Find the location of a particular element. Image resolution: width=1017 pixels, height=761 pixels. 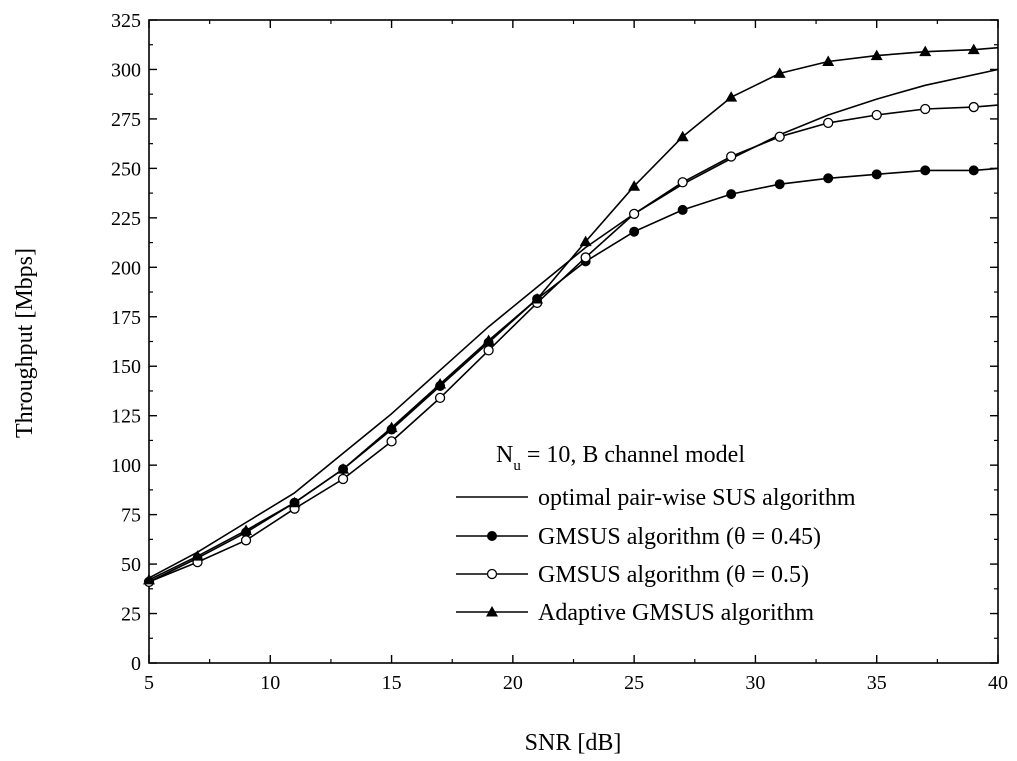

legend-entry-2: GMSUS algorithm (θ = 0.45) is located at coordinates (638, 537).